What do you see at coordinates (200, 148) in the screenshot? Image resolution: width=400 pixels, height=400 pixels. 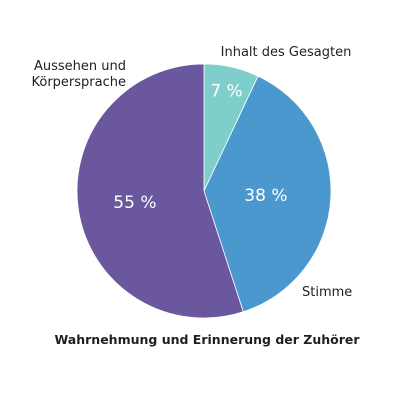 I see `slice-values: 7 % 38 % 55 %` at bounding box center [200, 148].